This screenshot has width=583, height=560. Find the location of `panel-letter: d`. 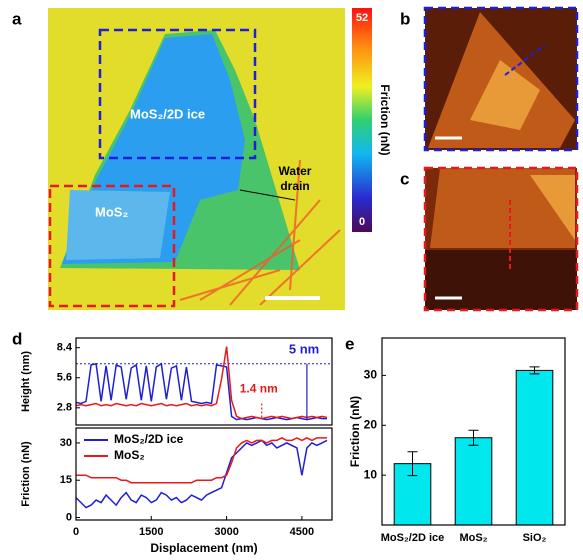

panel-letter: d is located at coordinates (17, 338).